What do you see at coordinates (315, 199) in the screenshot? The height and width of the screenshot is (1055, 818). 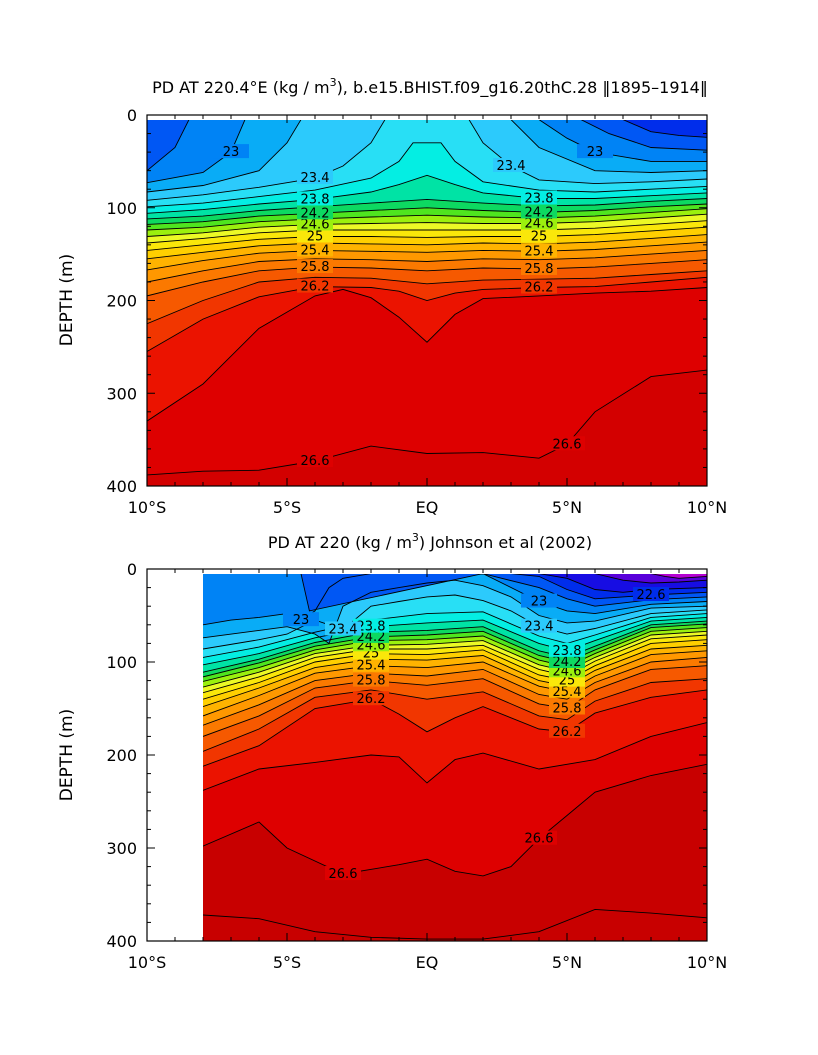 I see `contour-label-23.8-0: 23.8` at bounding box center [315, 199].